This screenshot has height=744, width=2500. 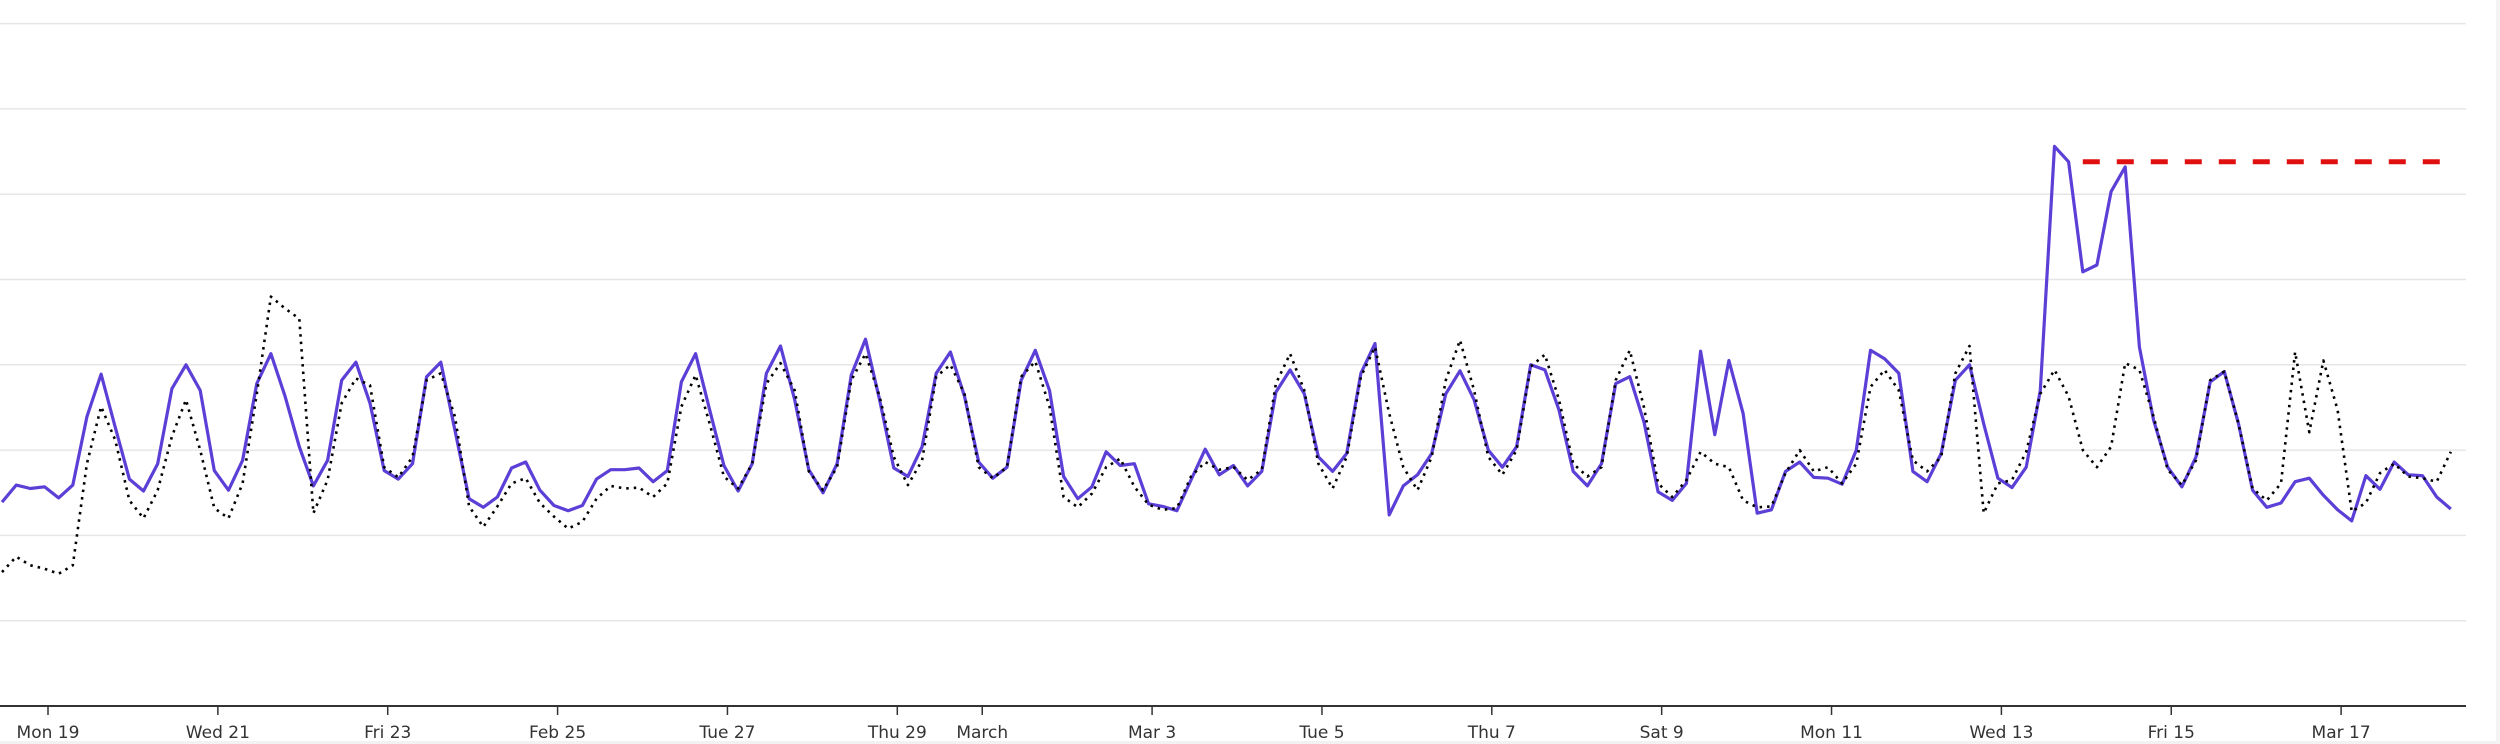 I want to click on x-tick-label: Fri 23, so click(x=387, y=733).